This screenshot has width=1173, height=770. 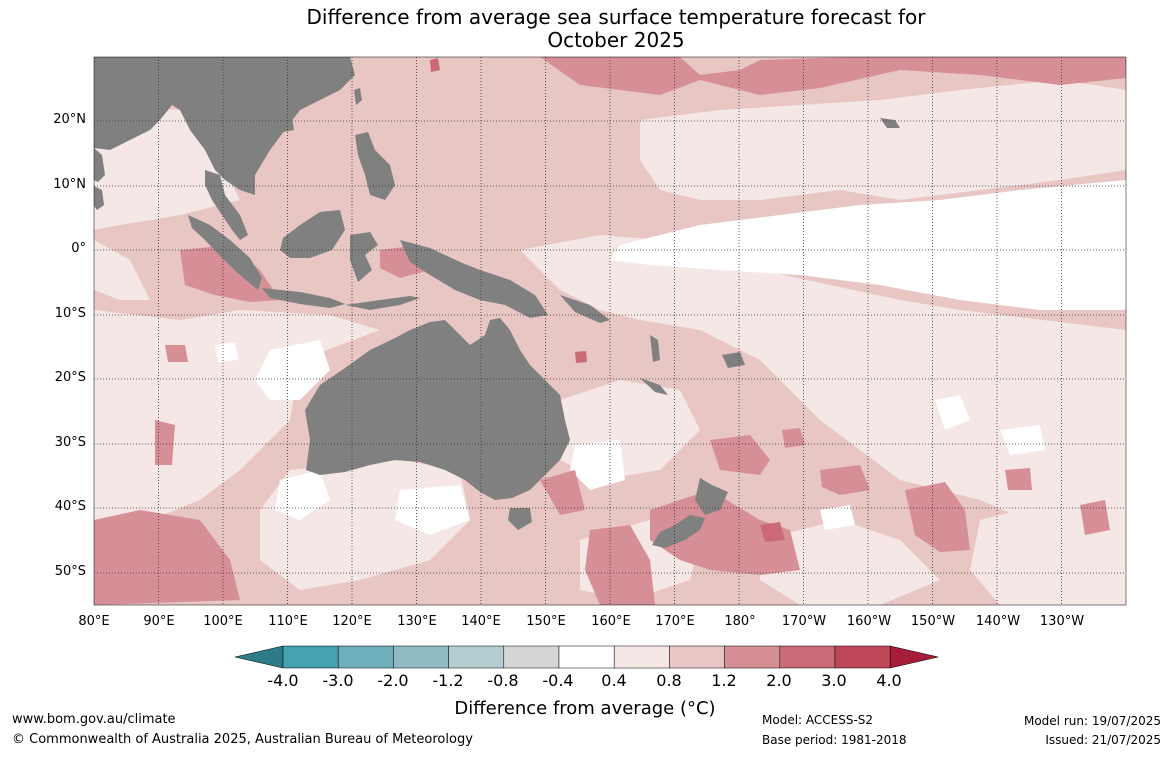 What do you see at coordinates (364, 257) in the screenshot?
I see `sulawesi` at bounding box center [364, 257].